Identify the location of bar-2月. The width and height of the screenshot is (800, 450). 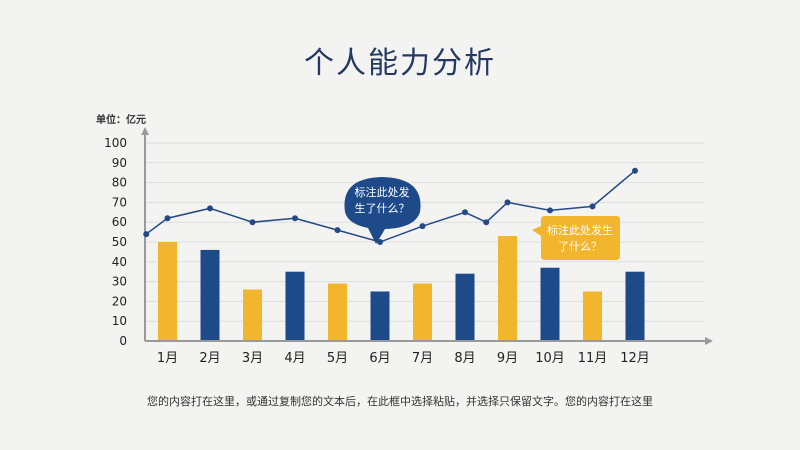
(210, 295).